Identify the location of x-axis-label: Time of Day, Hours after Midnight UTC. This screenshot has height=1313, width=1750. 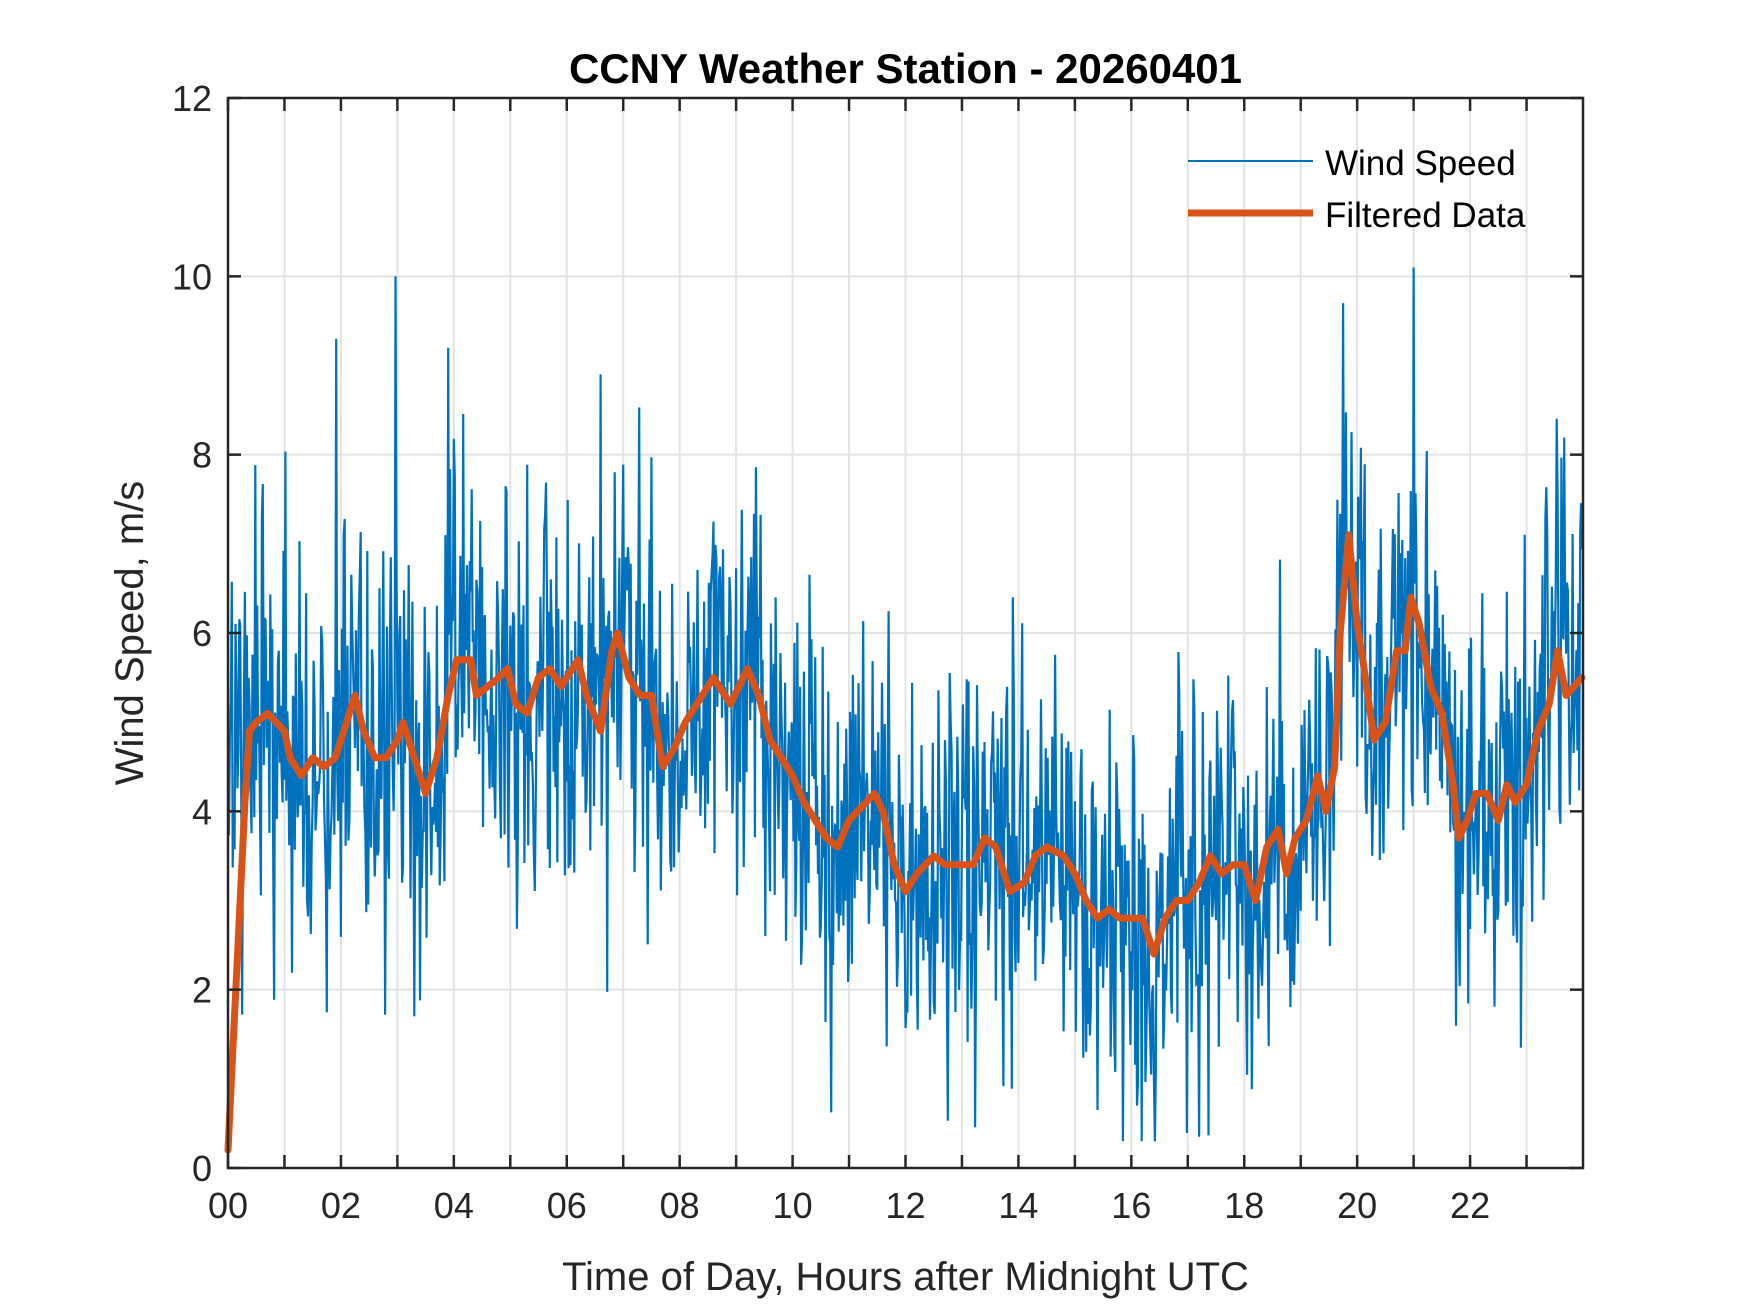
(905, 1277).